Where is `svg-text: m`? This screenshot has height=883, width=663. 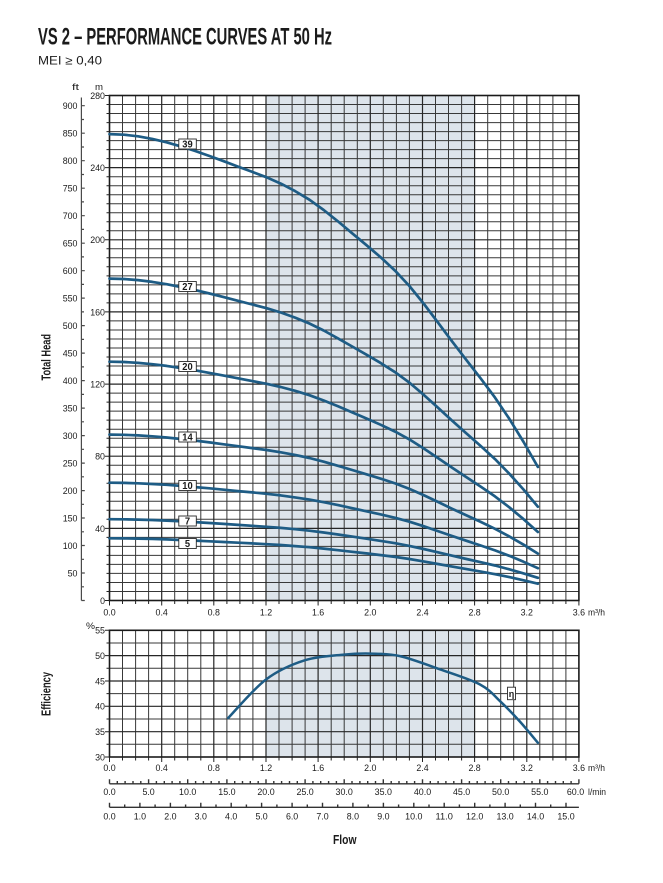 svg-text: m is located at coordinates (99, 87).